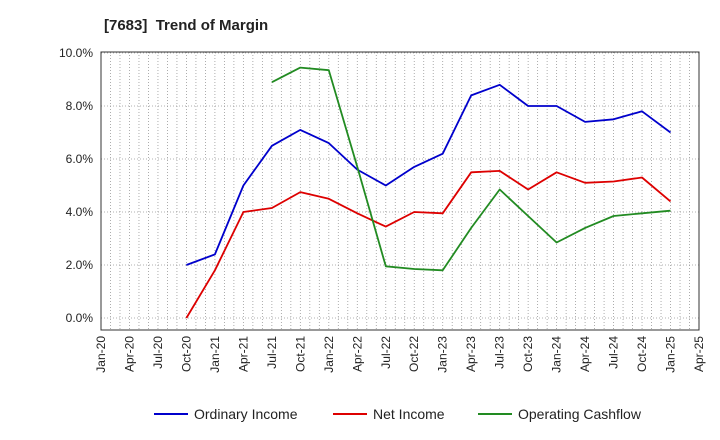  Describe the element at coordinates (101, 354) in the screenshot. I see `x-tick-label: Jan-20` at that location.